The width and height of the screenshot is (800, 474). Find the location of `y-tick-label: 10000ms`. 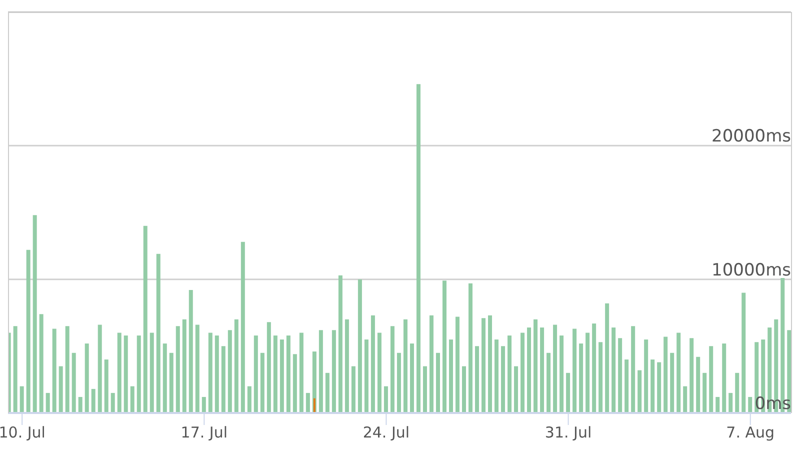

y-tick-label: 10000ms is located at coordinates (752, 270).